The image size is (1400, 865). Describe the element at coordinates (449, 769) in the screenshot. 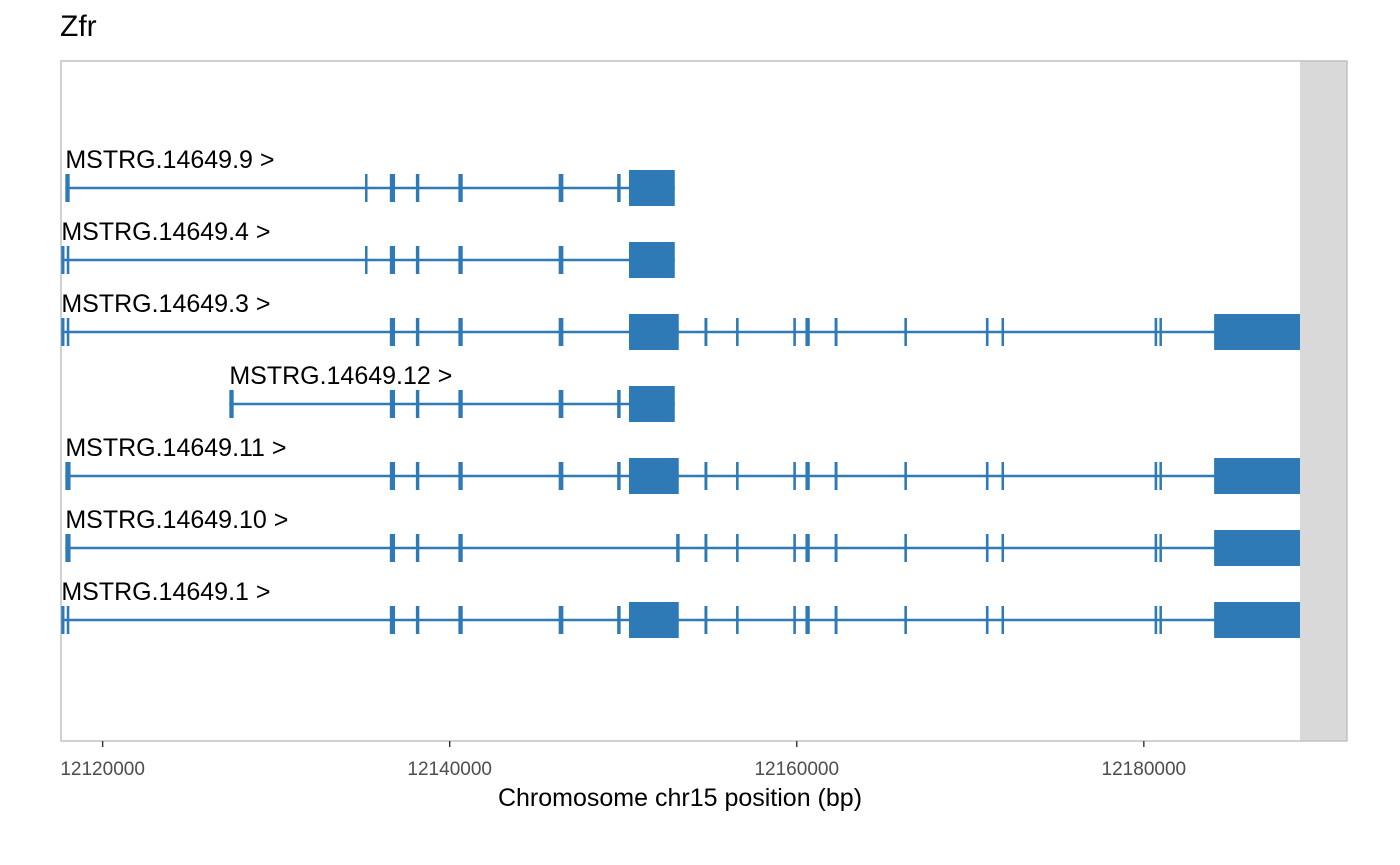

I see `x-tick-label: 12140000` at that location.